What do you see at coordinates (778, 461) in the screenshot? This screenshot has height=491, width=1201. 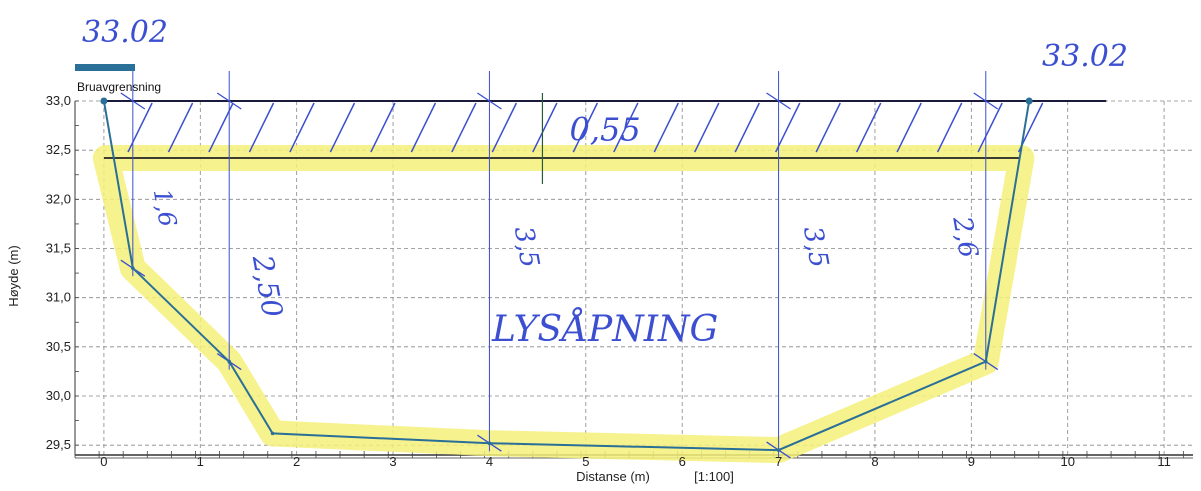 I see `x-tick-label: 7` at bounding box center [778, 461].